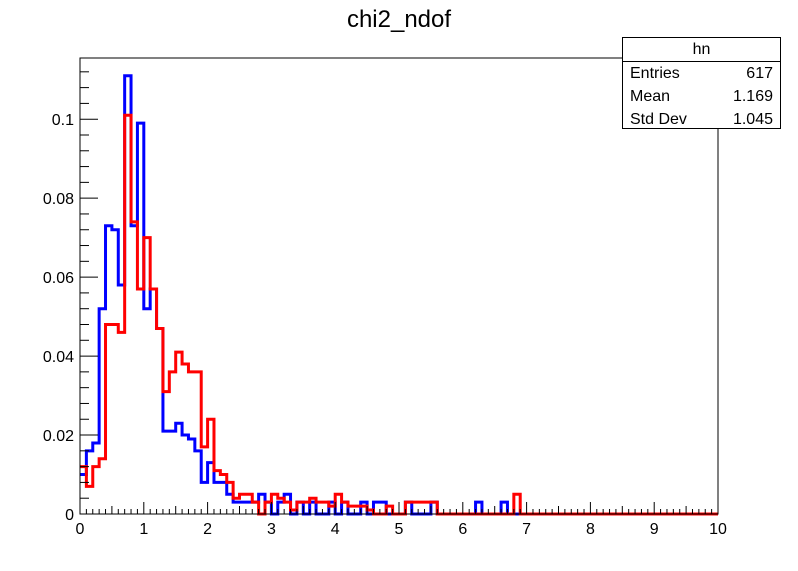 Image resolution: width=798 pixels, height=571 pixels. Describe the element at coordinates (462, 529) in the screenshot. I see `x-tick-label: 6` at that location.